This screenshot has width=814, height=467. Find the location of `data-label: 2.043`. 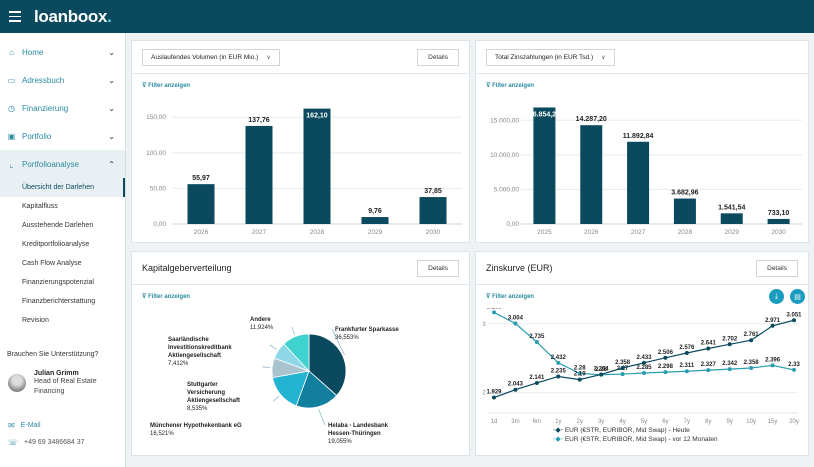

data-label: 2.043 is located at coordinates (516, 385).